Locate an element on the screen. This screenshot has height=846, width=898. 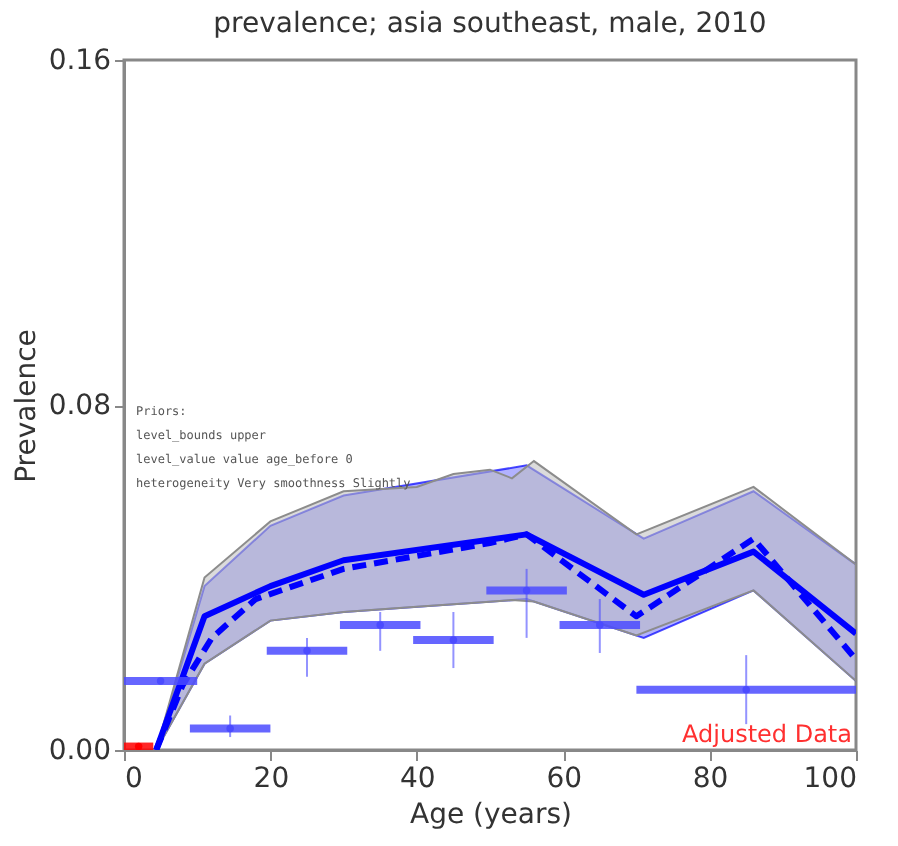
x-tick-label: 20 is located at coordinates (271, 779).